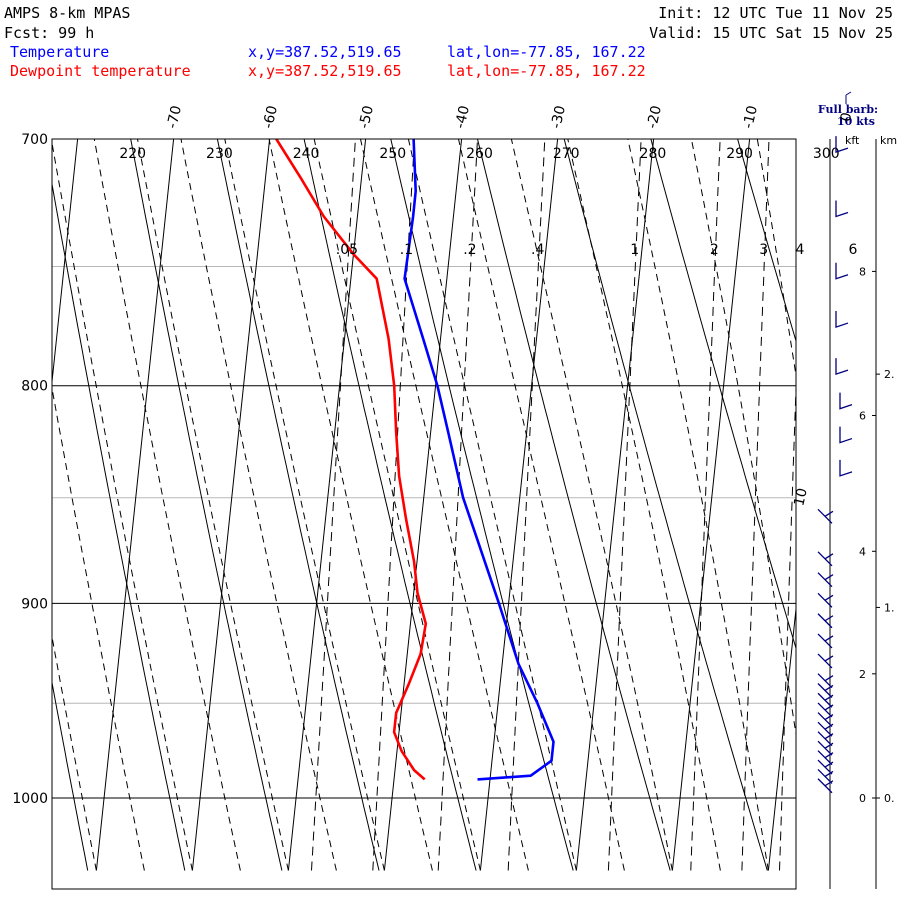 Image resolution: width=900 pixels, height=900 pixels. Describe the element at coordinates (34, 604) in the screenshot. I see `pressure-tick-label: 900` at that location.